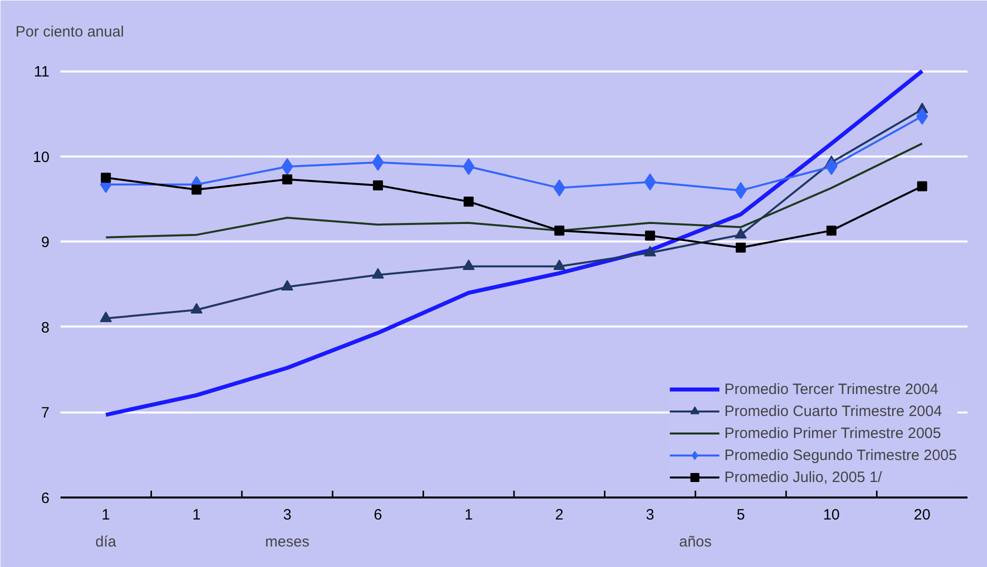 The image size is (987, 567). I want to click on y-axis-title: Por ciento anual, so click(70, 32).